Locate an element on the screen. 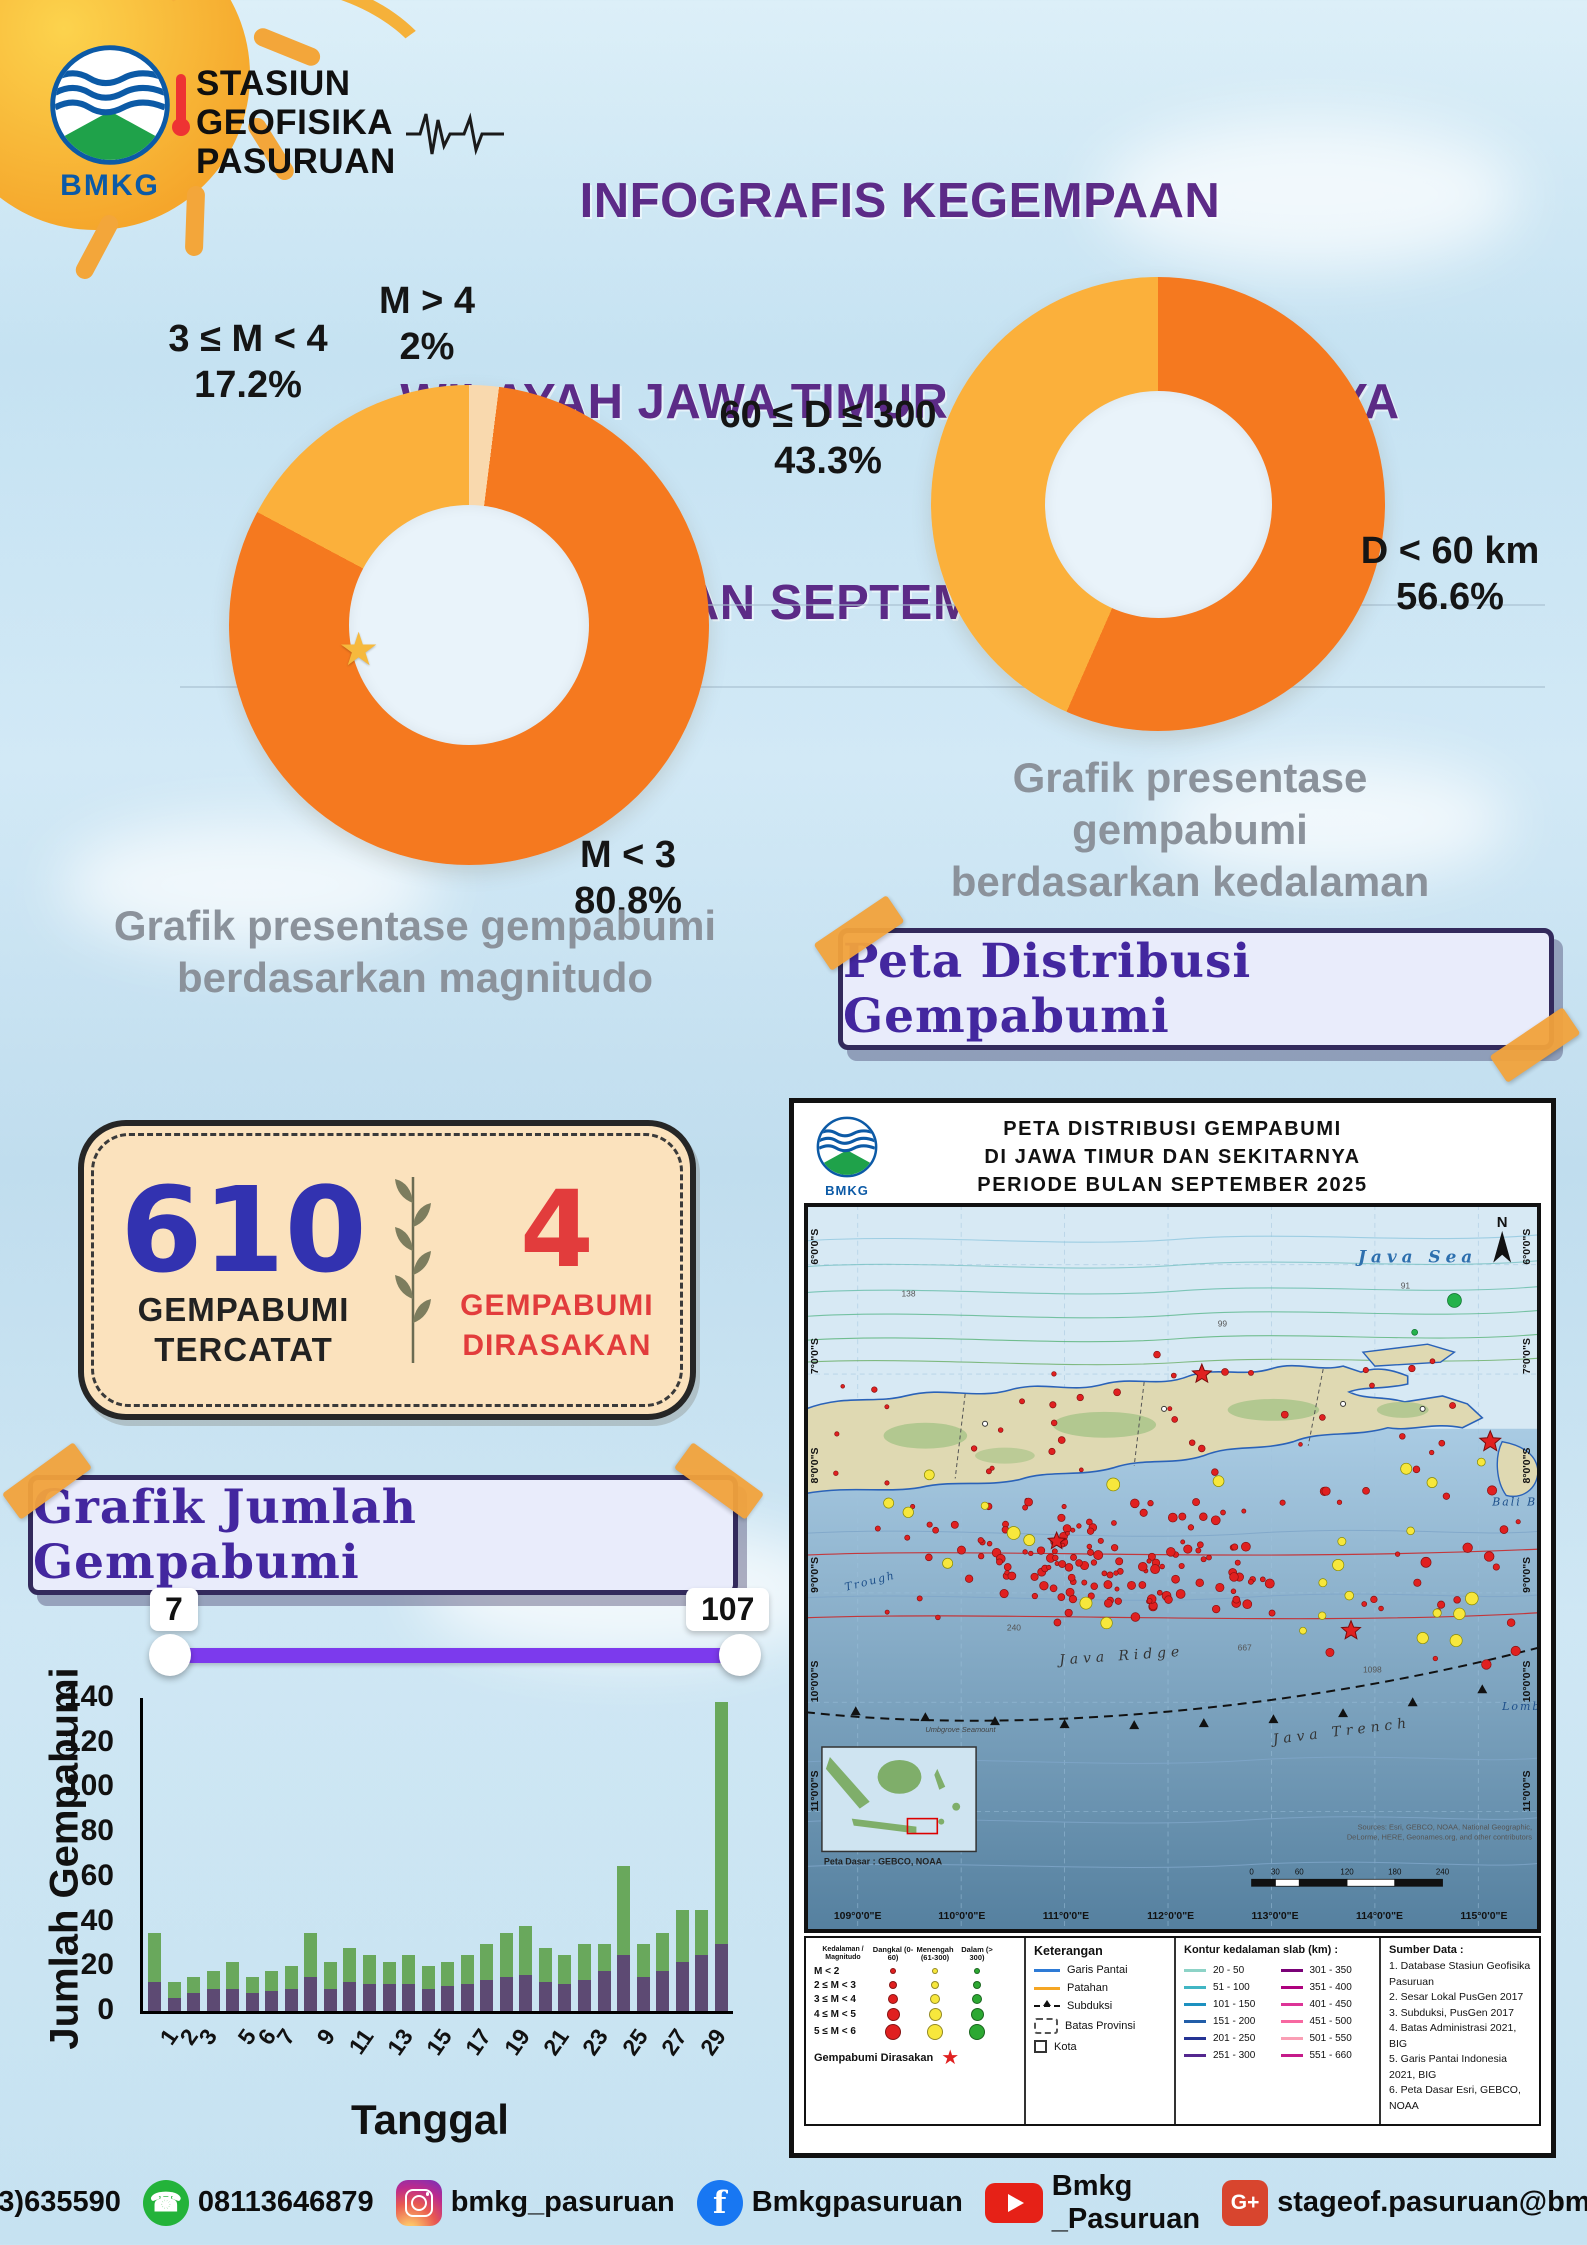  svg-text: 120 is located at coordinates (1347, 1871).